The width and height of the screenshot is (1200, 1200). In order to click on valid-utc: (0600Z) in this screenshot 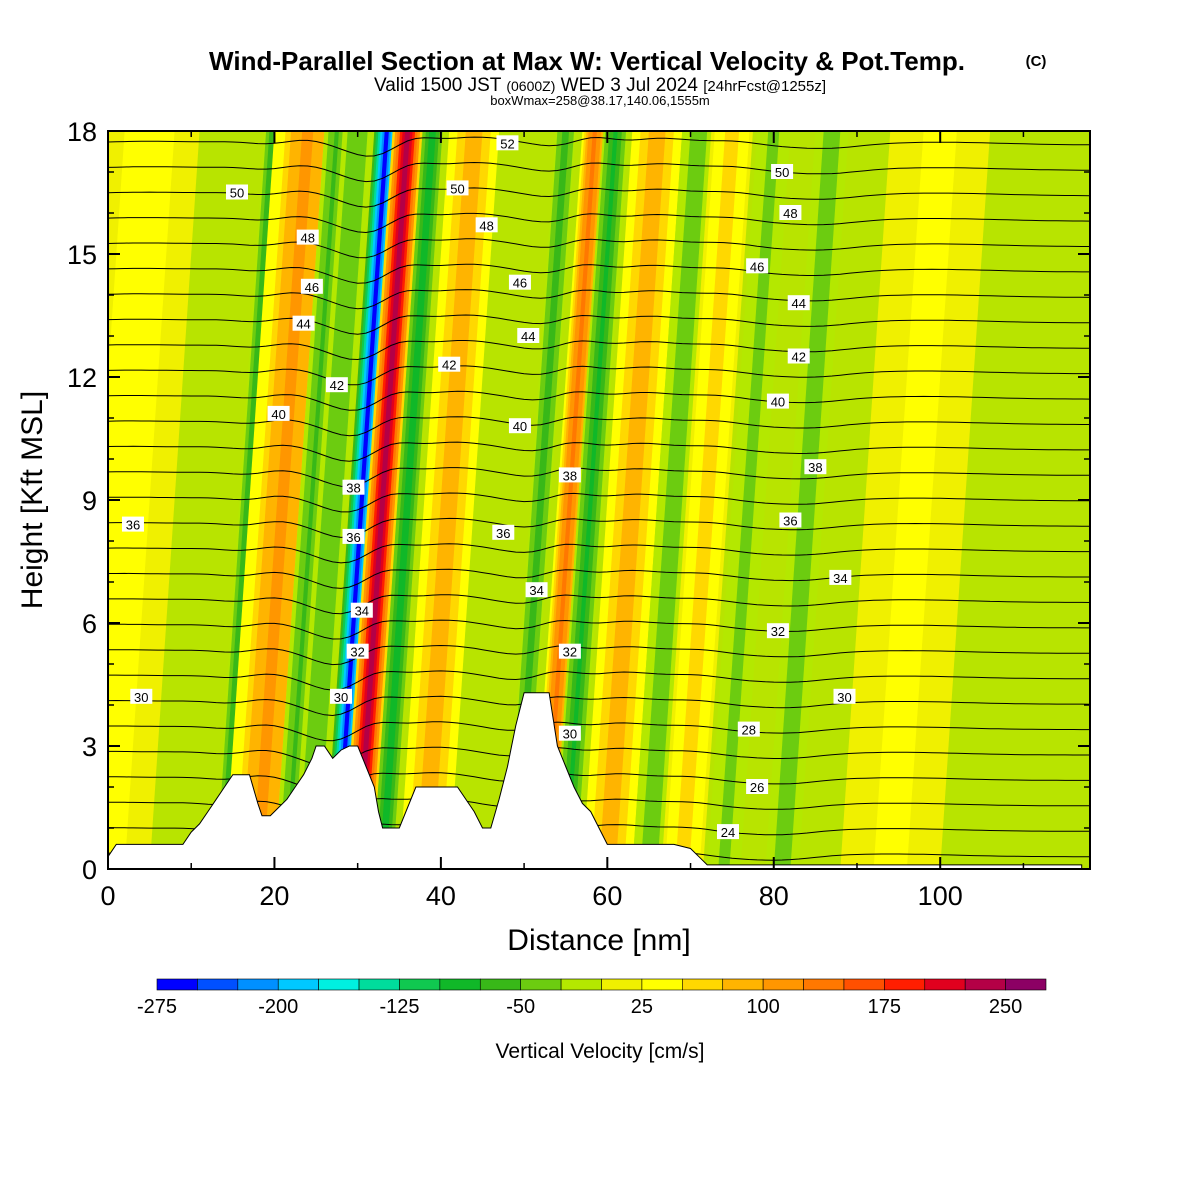, I will do `click(530, 86)`.